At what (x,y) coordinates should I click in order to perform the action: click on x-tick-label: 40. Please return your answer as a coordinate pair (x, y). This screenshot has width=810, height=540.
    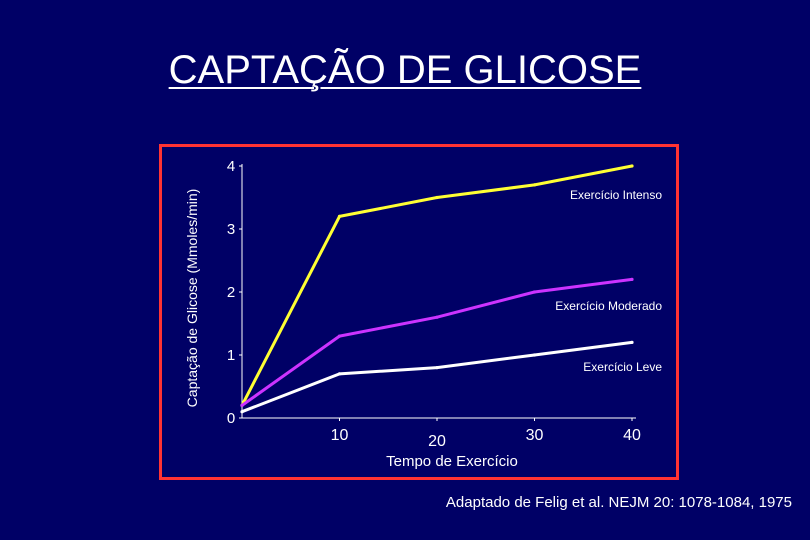
    Looking at the image, I should click on (632, 435).